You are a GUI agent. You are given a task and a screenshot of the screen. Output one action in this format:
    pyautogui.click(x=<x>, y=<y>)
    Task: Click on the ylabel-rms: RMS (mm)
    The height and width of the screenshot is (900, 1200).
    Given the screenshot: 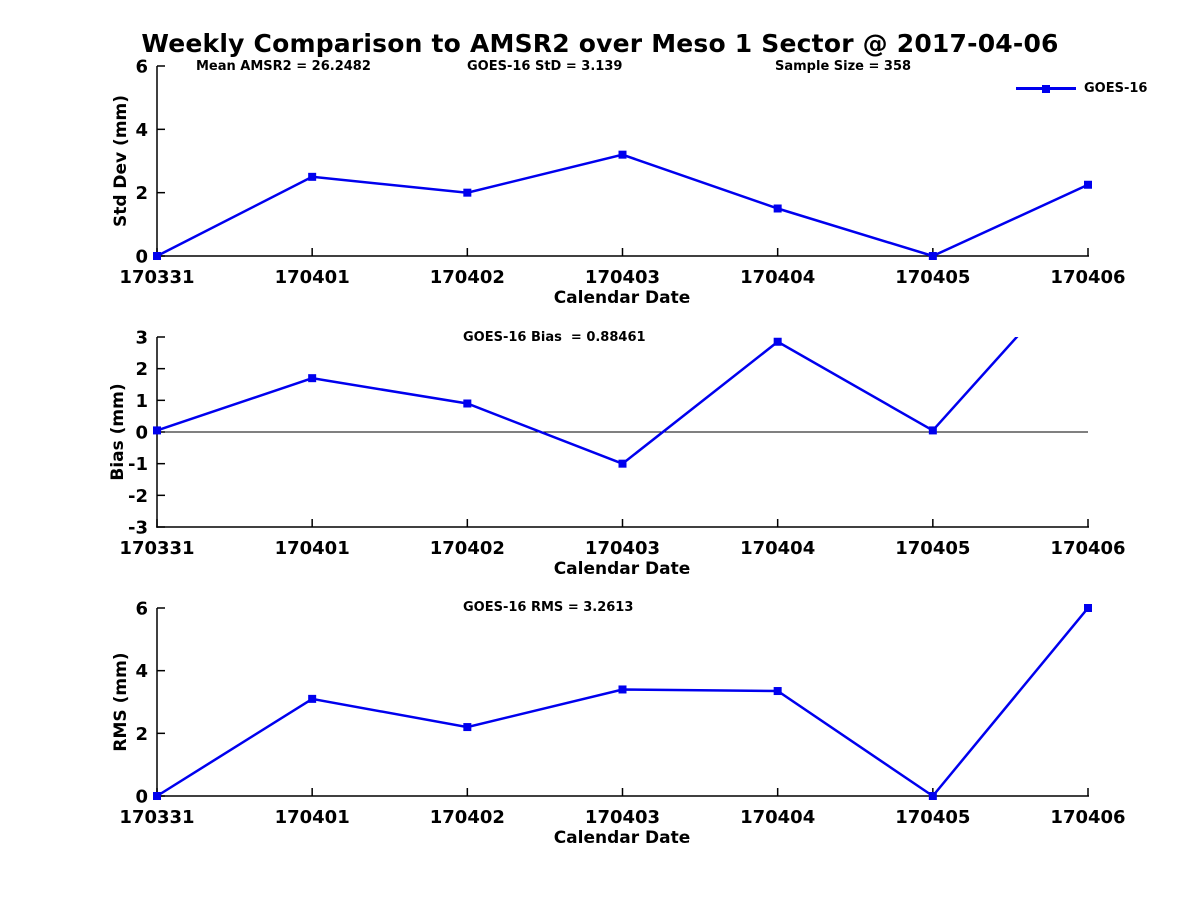 What is the action you would take?
    pyautogui.click(x=121, y=702)
    